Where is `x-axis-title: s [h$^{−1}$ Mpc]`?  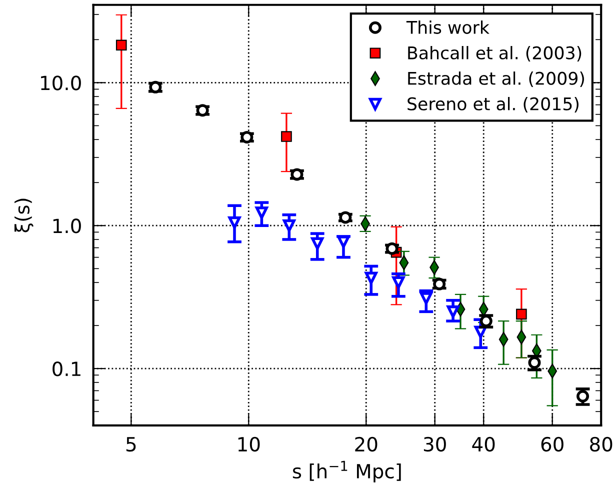
x-axis-title: s [h$^{−1}$ Mpc] is located at coordinates (346, 471).